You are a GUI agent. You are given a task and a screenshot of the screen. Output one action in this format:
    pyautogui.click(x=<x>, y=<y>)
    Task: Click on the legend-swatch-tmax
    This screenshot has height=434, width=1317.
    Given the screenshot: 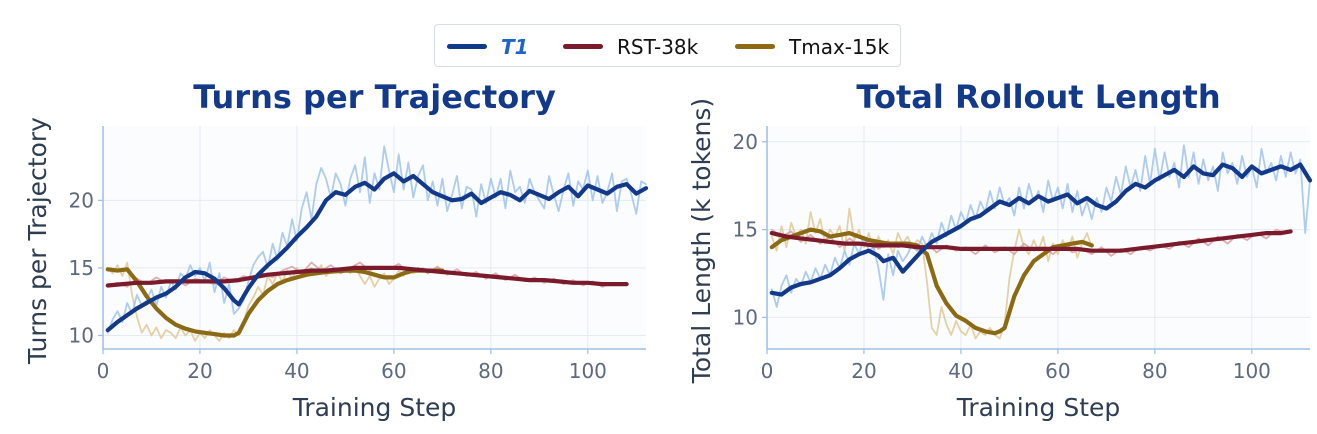 What is the action you would take?
    pyautogui.click(x=755, y=46)
    